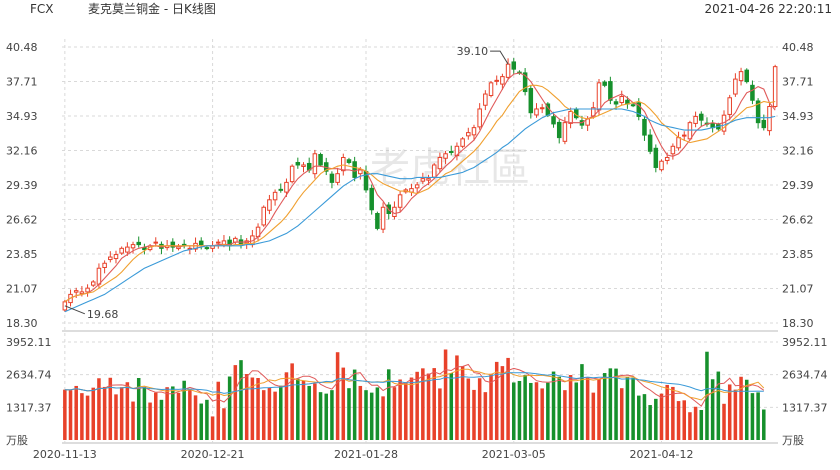 This screenshot has width=840, height=470. What do you see at coordinates (22, 289) in the screenshot?
I see `price-tick-left: 21.07` at bounding box center [22, 289].